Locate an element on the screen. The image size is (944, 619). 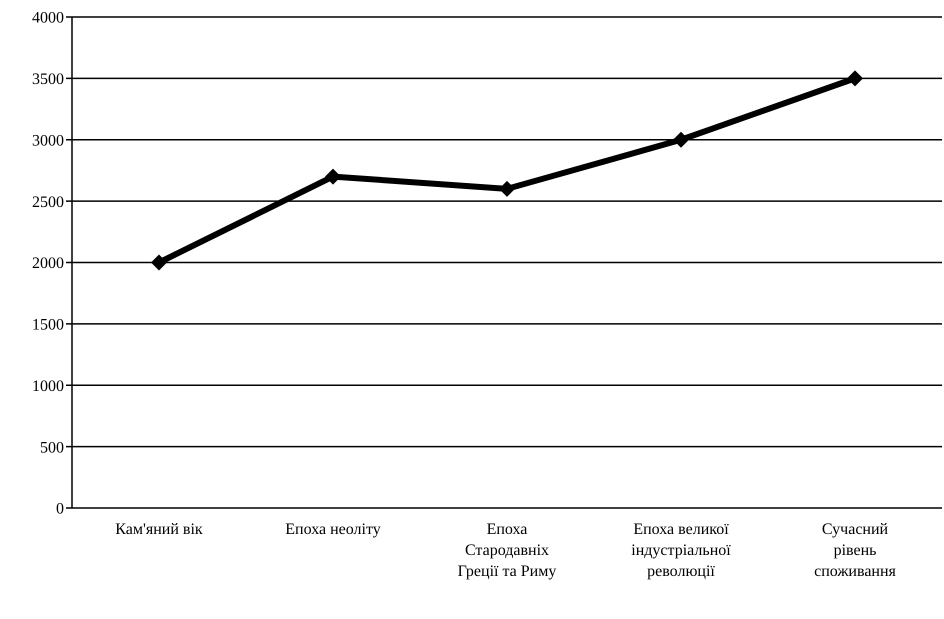
y-tick-label: 2500 is located at coordinates (48, 202).